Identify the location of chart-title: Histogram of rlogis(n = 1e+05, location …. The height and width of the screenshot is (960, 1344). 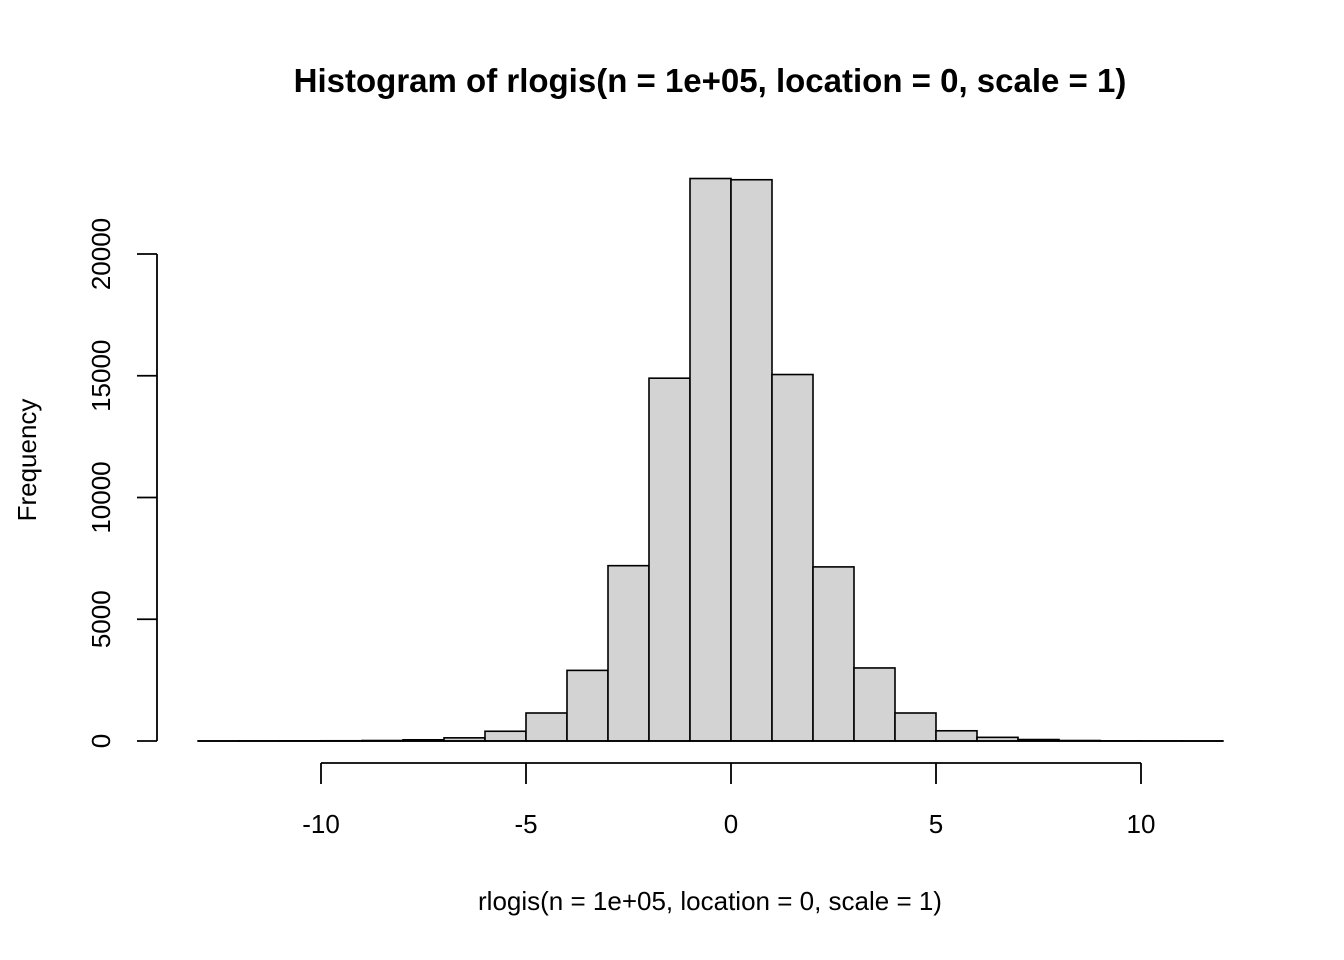
(710, 80).